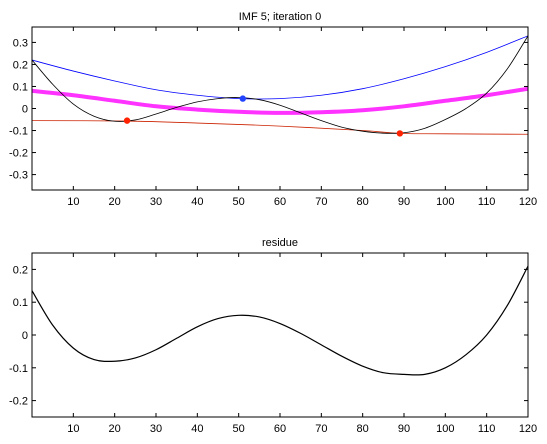  Describe the element at coordinates (280, 17) in the screenshot. I see `plot-title: IMF 5; iteration 0` at that location.